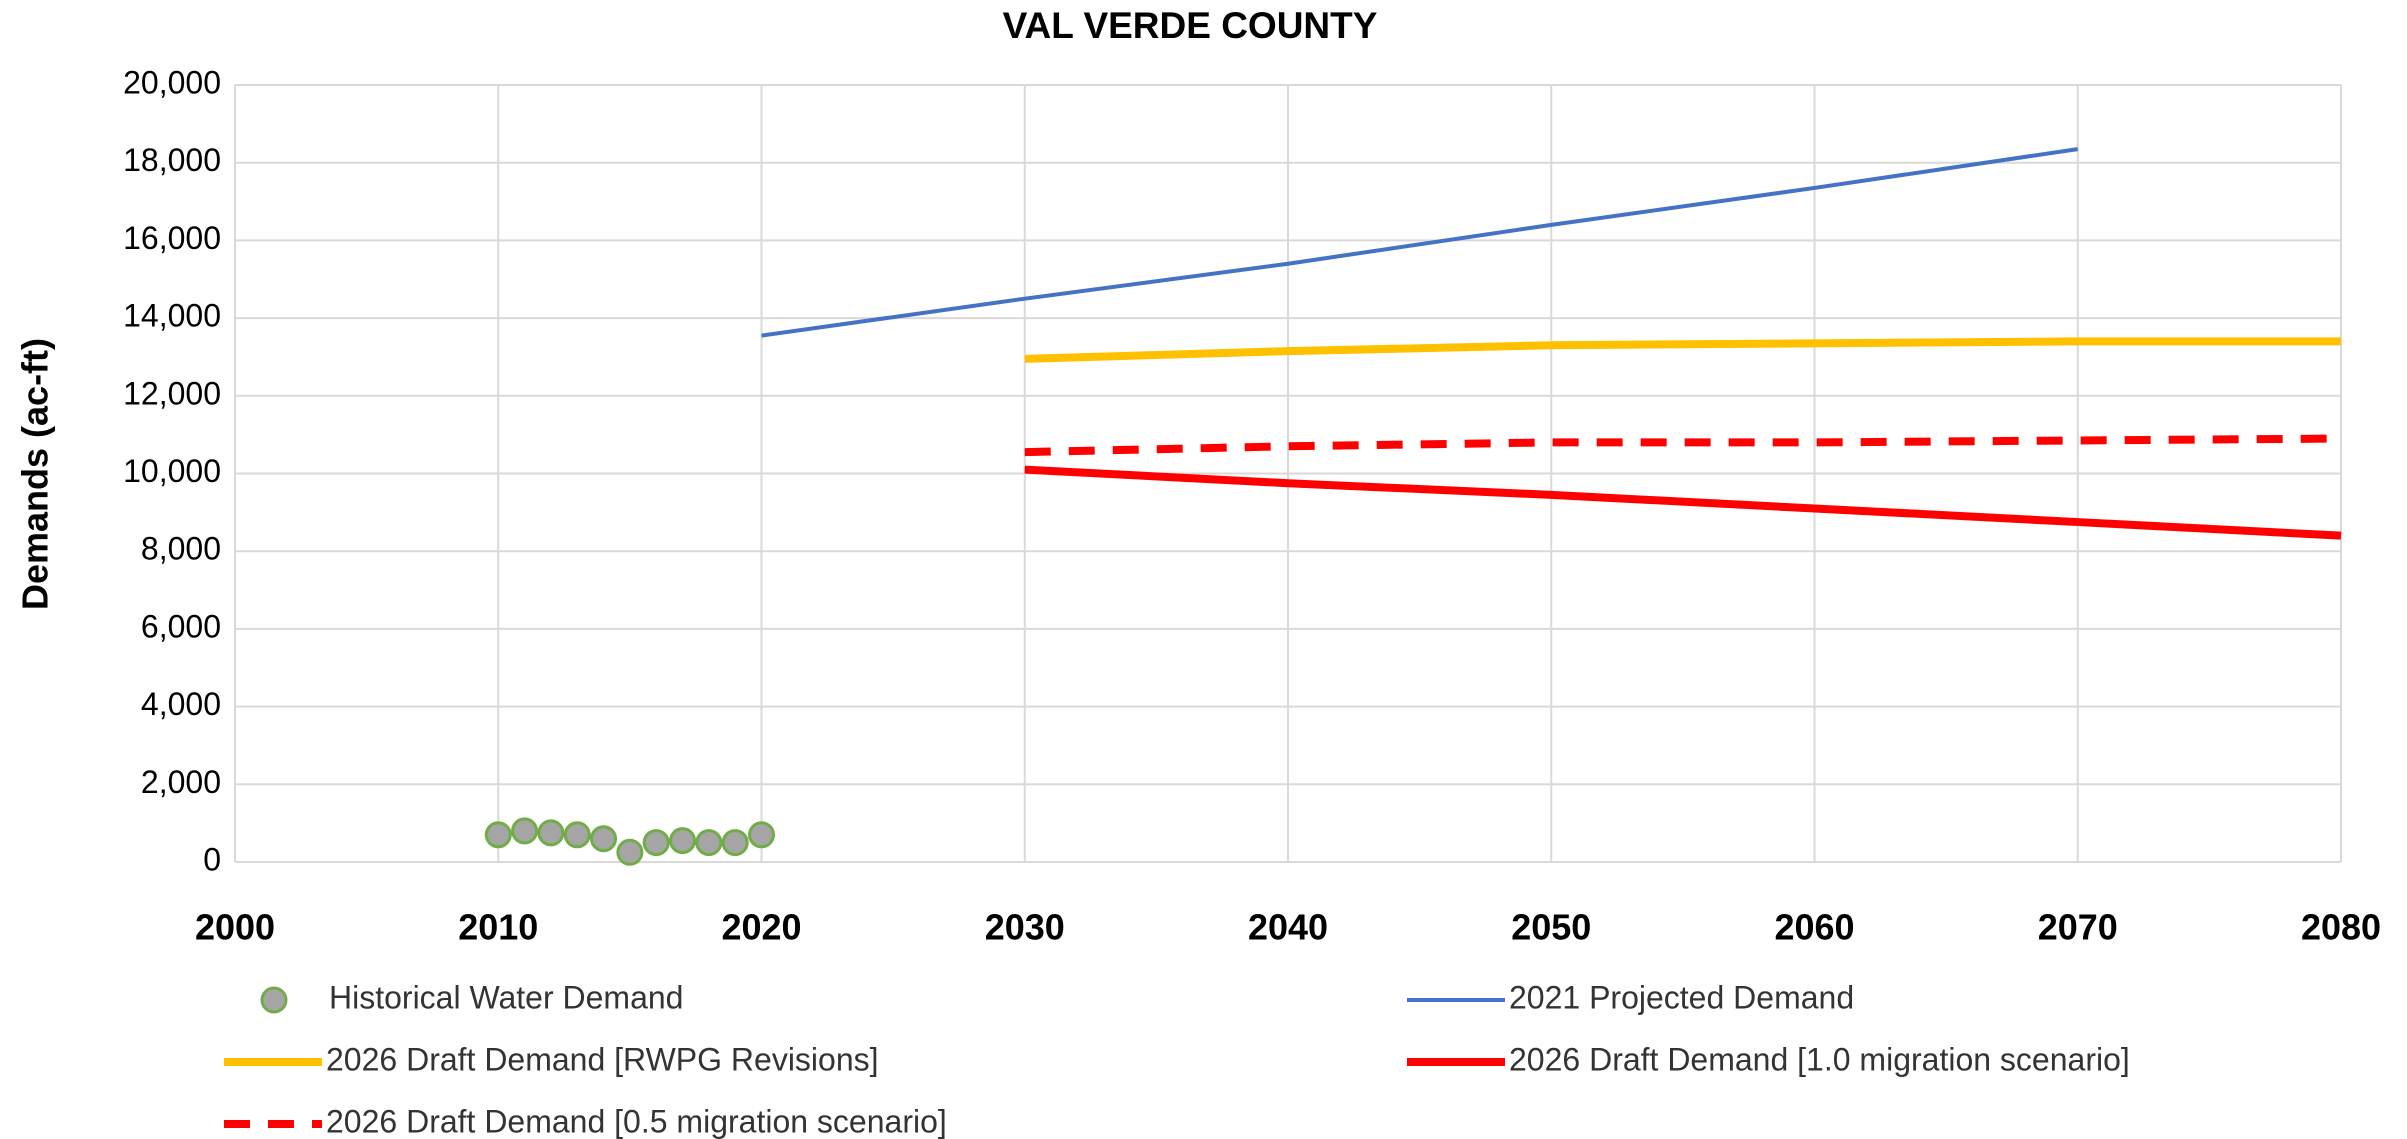 Image resolution: width=2407 pixels, height=1139 pixels. What do you see at coordinates (1288, 927) in the screenshot?
I see `x-tick-label: 2040` at bounding box center [1288, 927].